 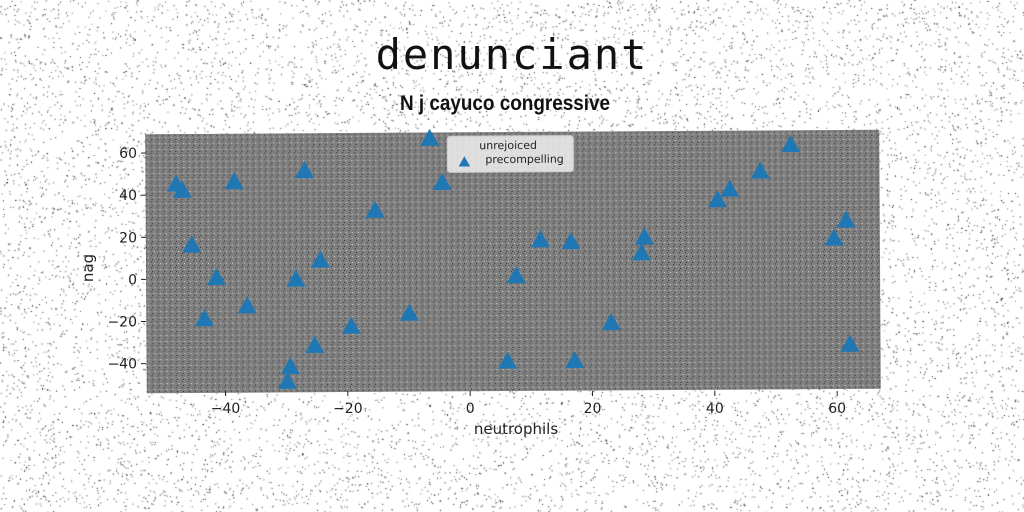 What do you see at coordinates (128, 196) in the screenshot?
I see `y-tick-label: 40` at bounding box center [128, 196].